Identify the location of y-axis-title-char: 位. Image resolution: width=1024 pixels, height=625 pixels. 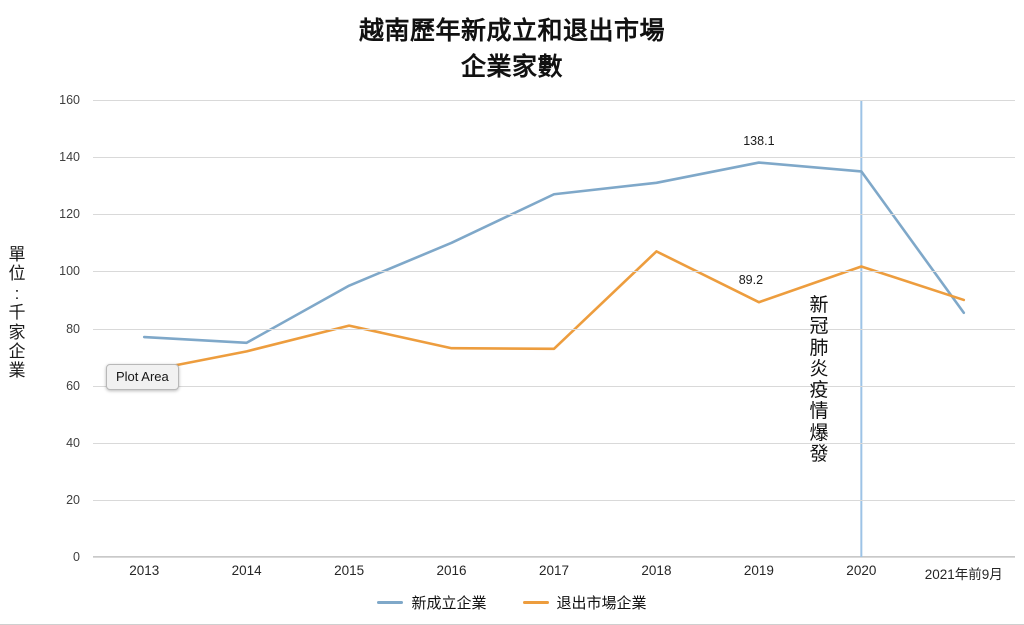
(17, 274).